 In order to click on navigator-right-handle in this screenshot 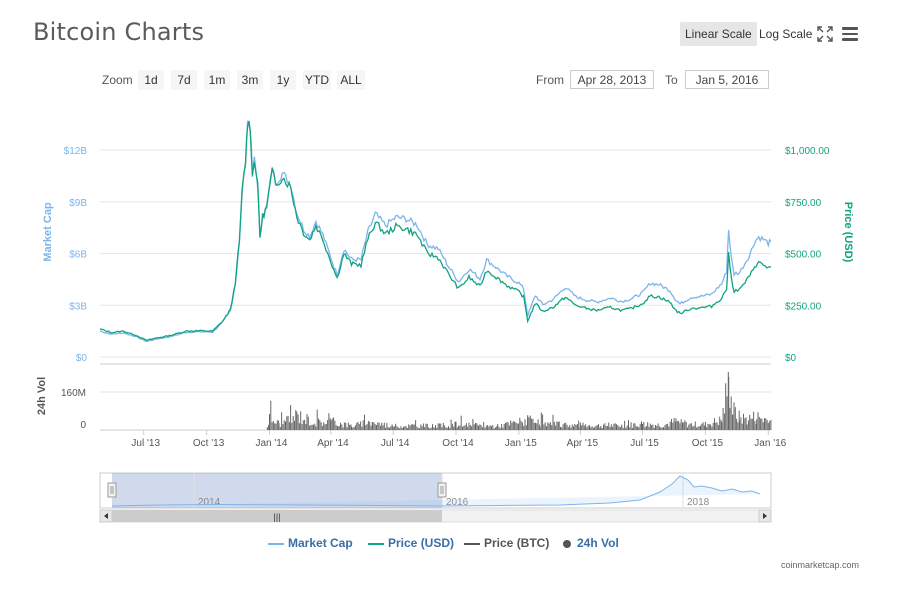, I will do `click(442, 490)`.